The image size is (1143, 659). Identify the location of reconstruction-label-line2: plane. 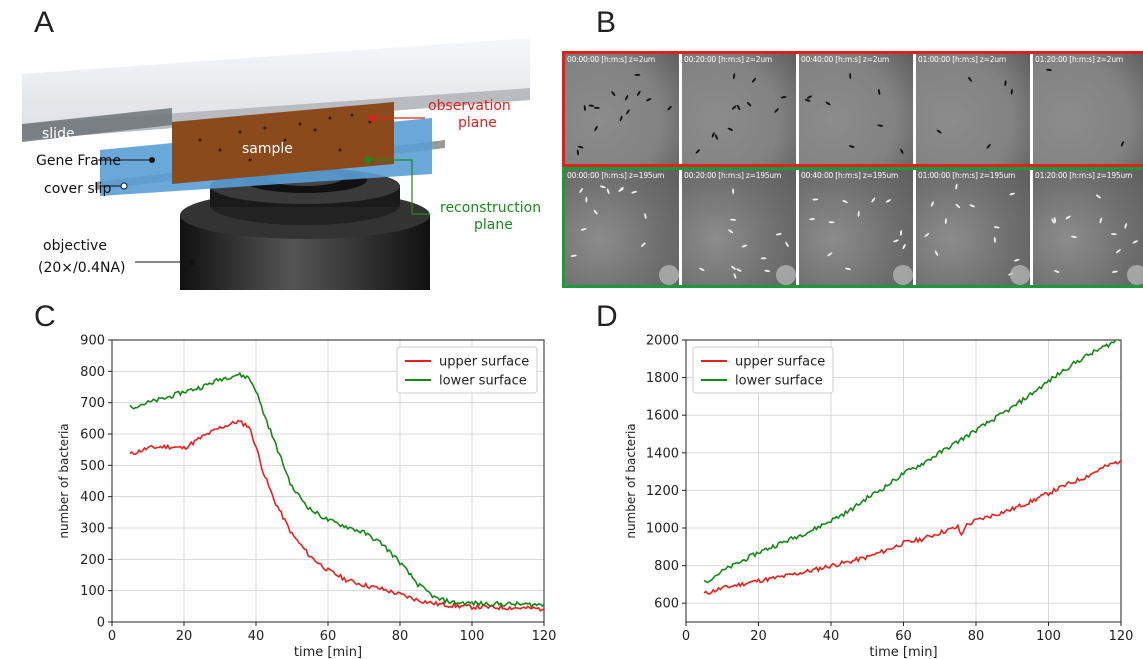
(493, 225).